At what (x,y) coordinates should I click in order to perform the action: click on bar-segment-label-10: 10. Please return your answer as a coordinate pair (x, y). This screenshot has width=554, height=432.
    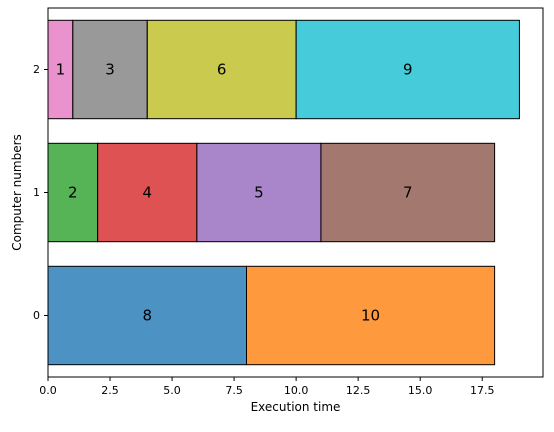
    Looking at the image, I should click on (370, 316).